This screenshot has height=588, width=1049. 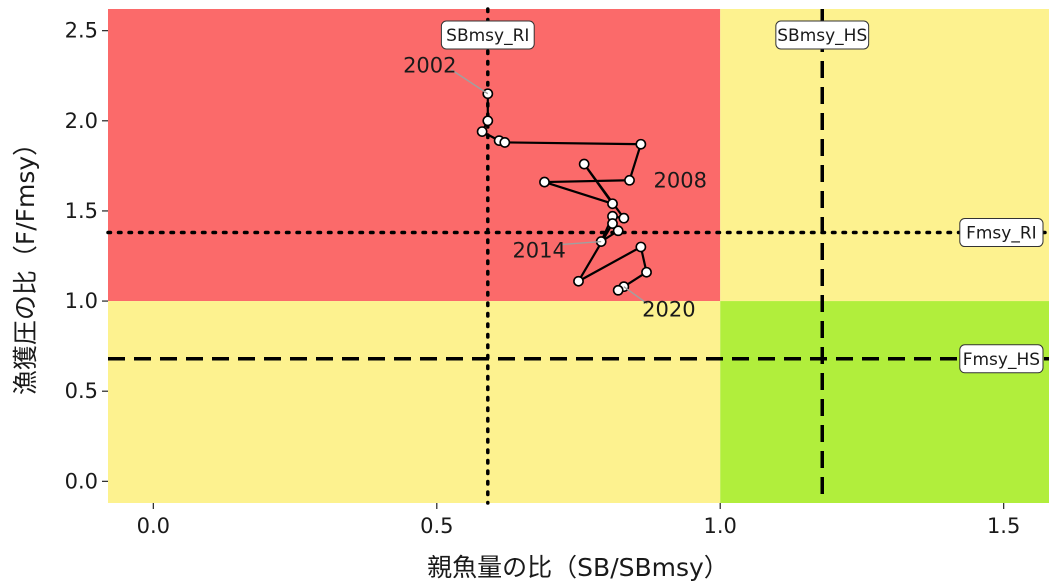 What do you see at coordinates (618, 231) in the screenshot?
I see `data-point-2015` at bounding box center [618, 231].